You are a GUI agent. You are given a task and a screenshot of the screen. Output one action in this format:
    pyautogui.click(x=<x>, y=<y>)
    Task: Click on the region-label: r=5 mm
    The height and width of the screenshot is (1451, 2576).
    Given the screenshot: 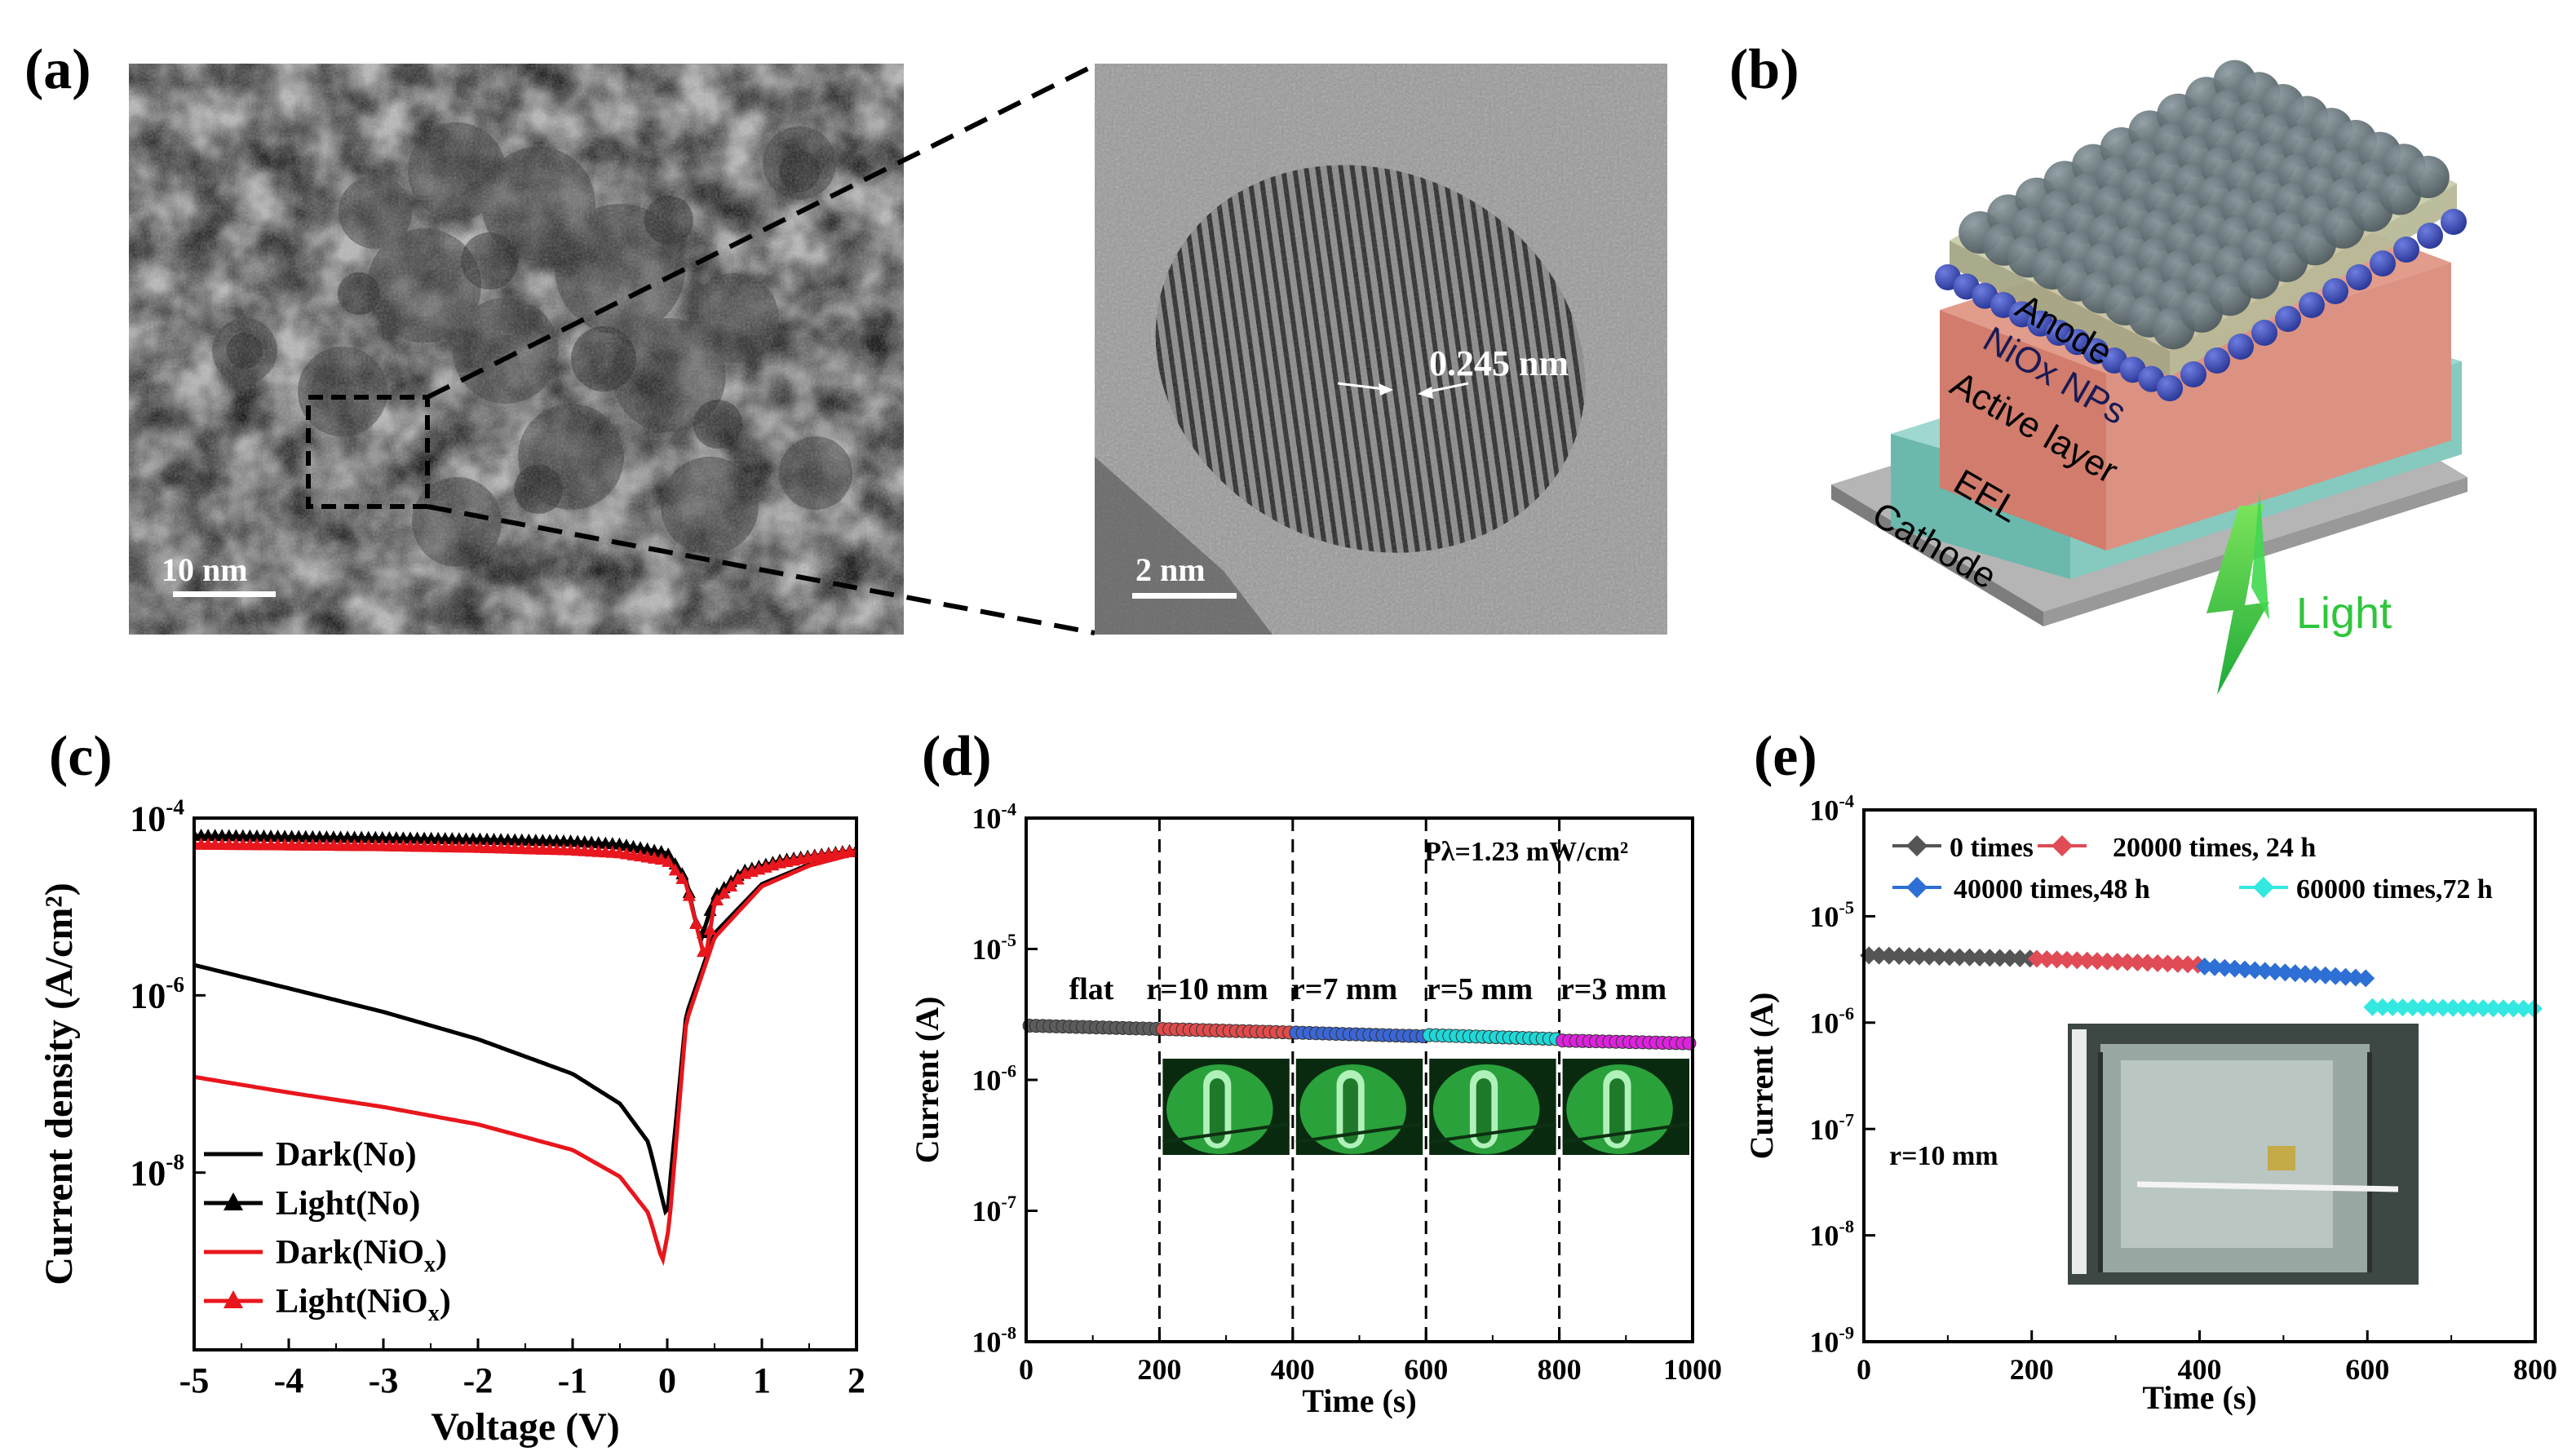 What is the action you would take?
    pyautogui.click(x=1480, y=989)
    